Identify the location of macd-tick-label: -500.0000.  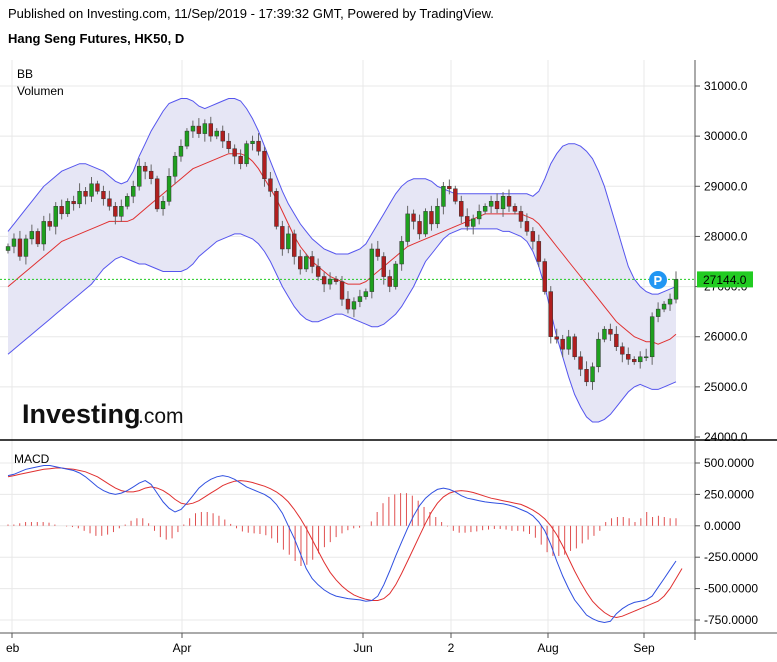
(731, 589).